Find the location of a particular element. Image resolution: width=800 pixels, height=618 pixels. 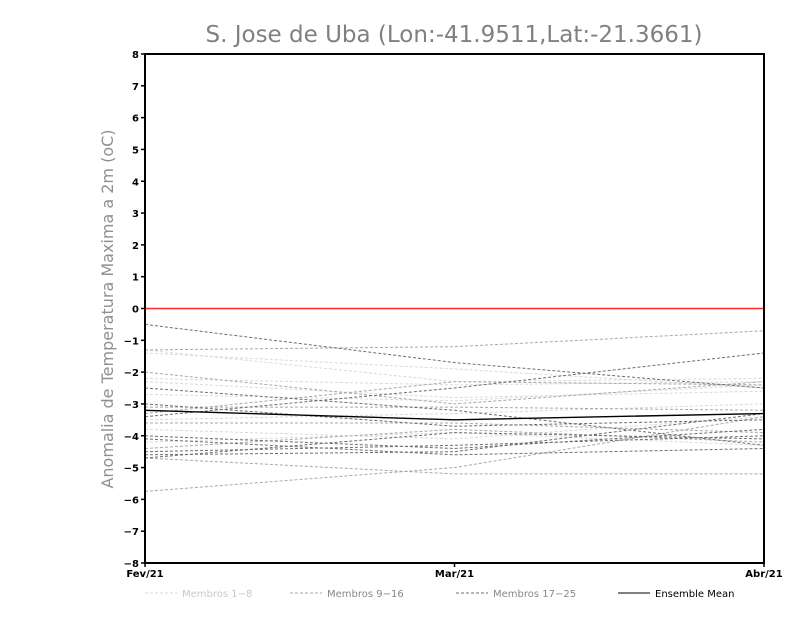

y-tick-label: −8 is located at coordinates (131, 564).